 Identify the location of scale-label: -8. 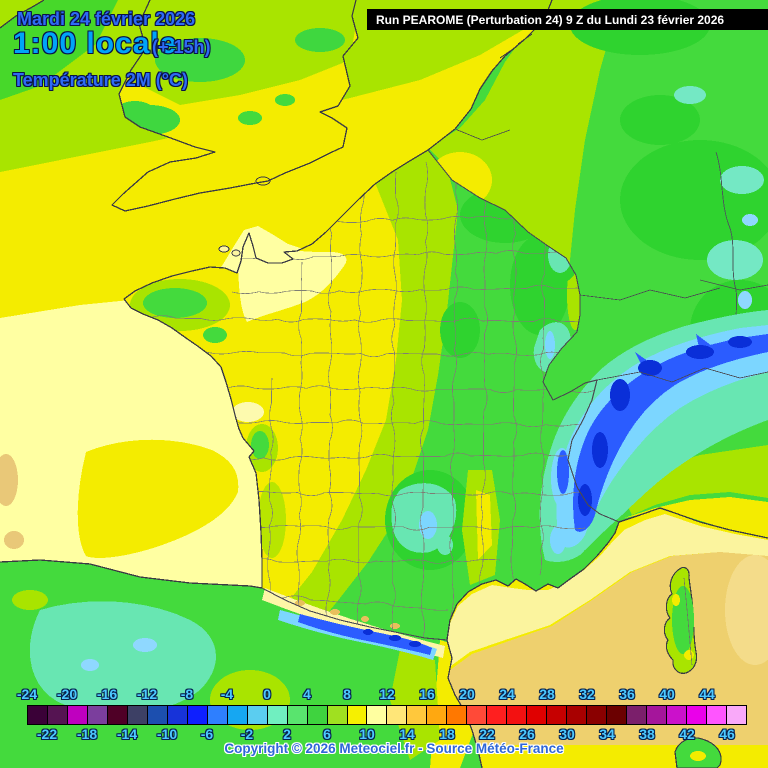
(187, 694).